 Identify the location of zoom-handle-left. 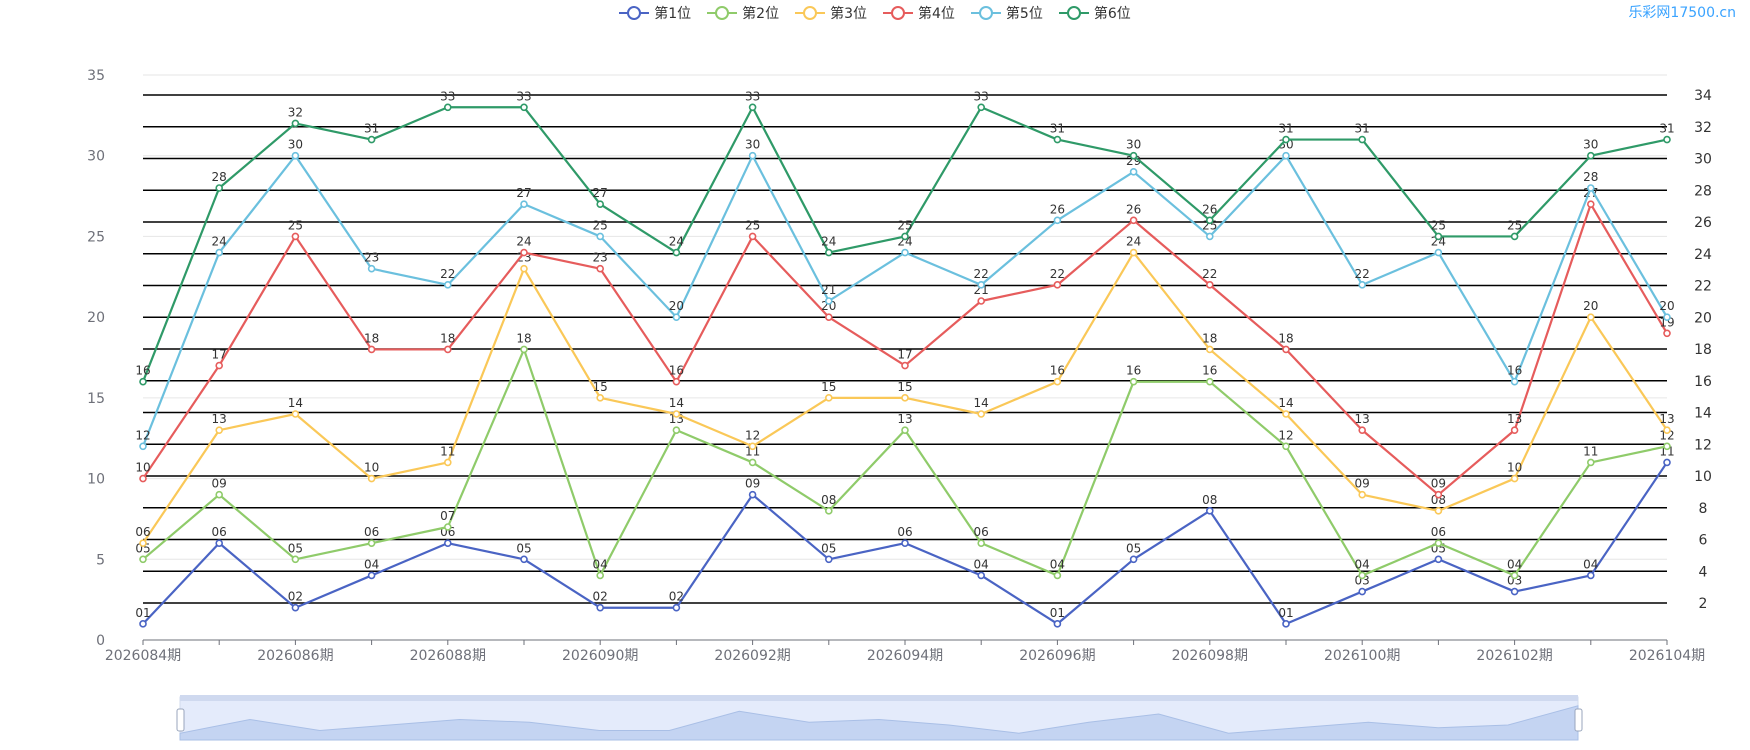
(180, 720).